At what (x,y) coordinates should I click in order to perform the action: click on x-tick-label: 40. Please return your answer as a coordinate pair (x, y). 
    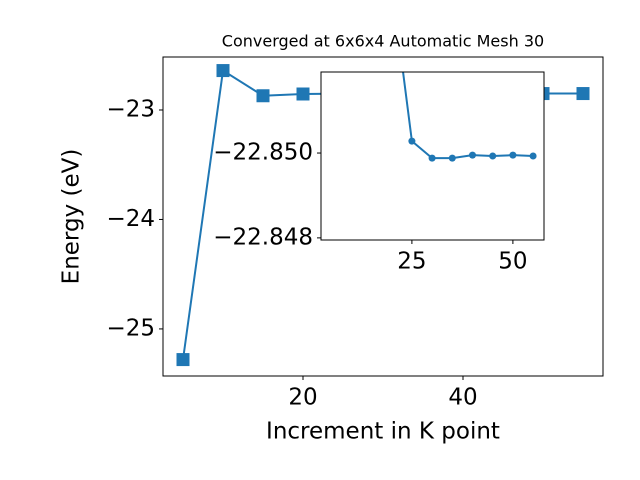
    Looking at the image, I should click on (462, 398).